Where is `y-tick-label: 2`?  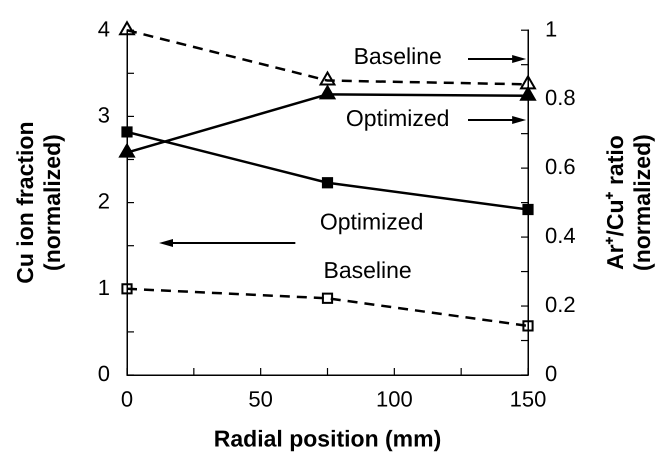
y-tick-label: 2 is located at coordinates (104, 201).